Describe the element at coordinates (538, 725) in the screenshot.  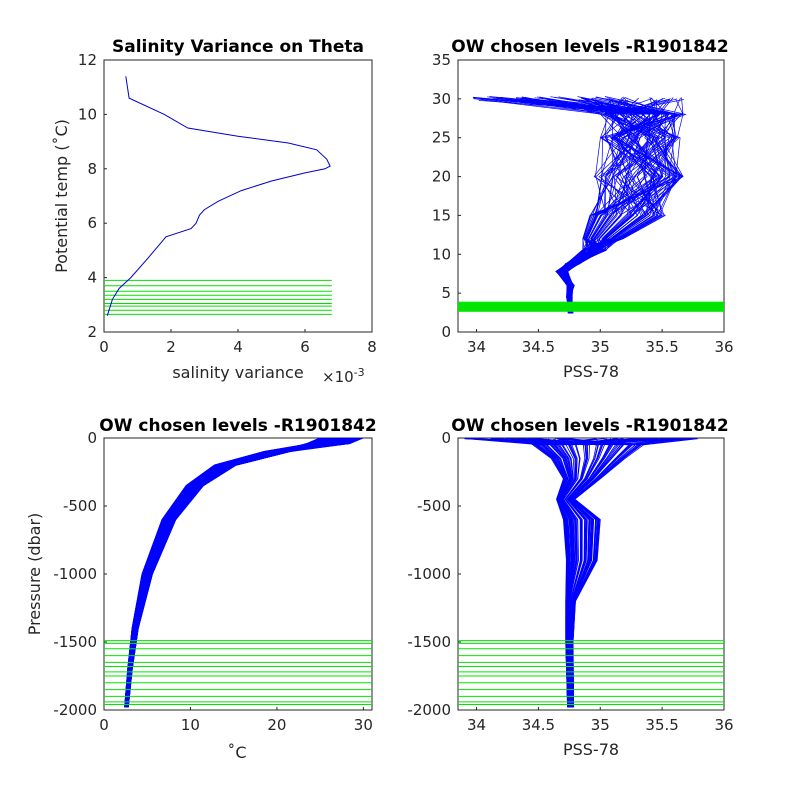
I see `pres-psal-xtick-label: 34.5` at that location.